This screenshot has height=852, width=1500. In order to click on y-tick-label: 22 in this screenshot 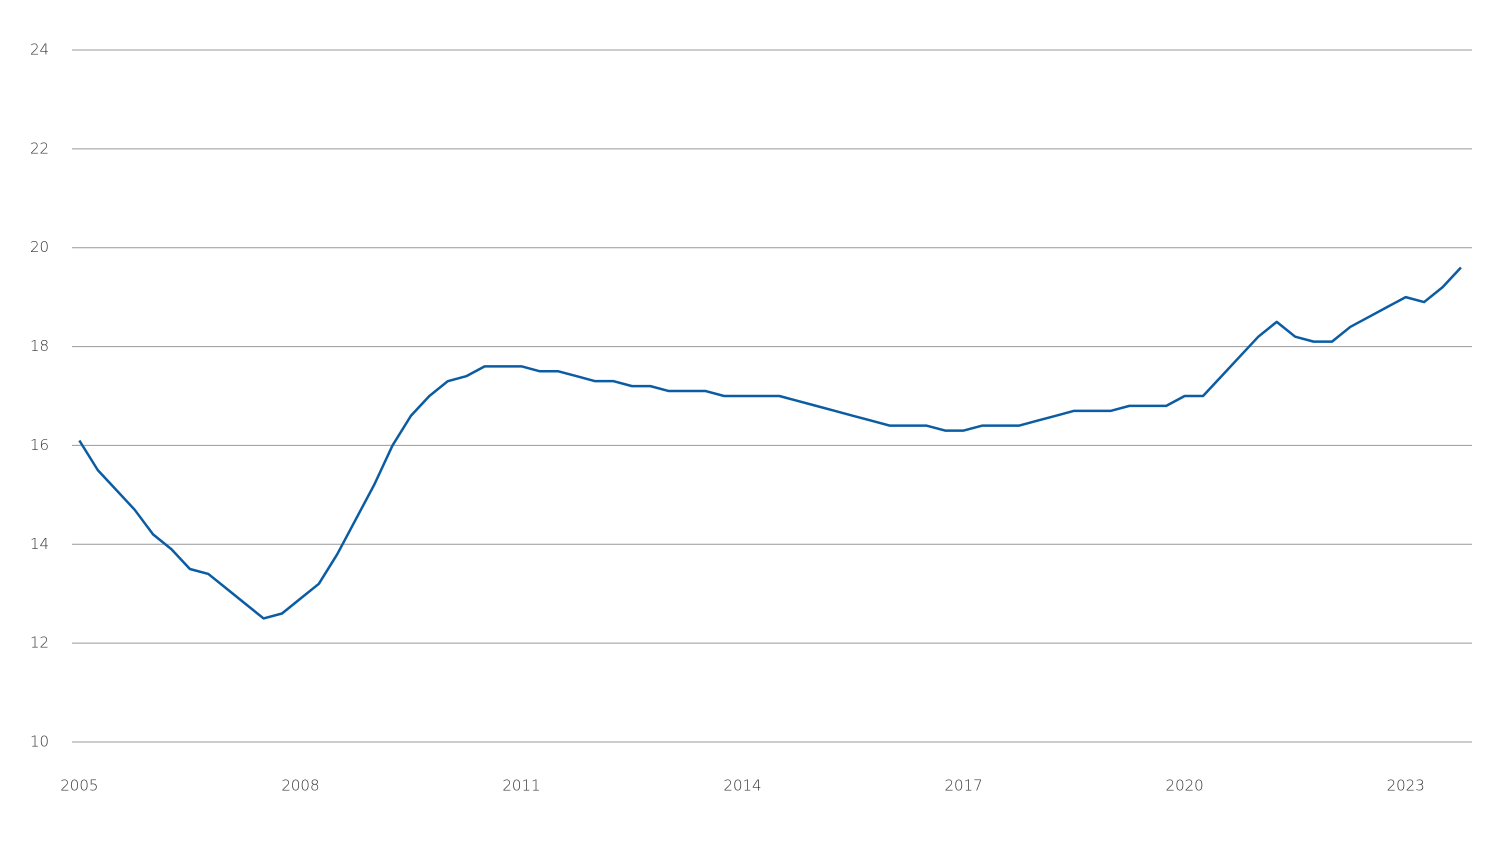, I will do `click(39, 148)`.